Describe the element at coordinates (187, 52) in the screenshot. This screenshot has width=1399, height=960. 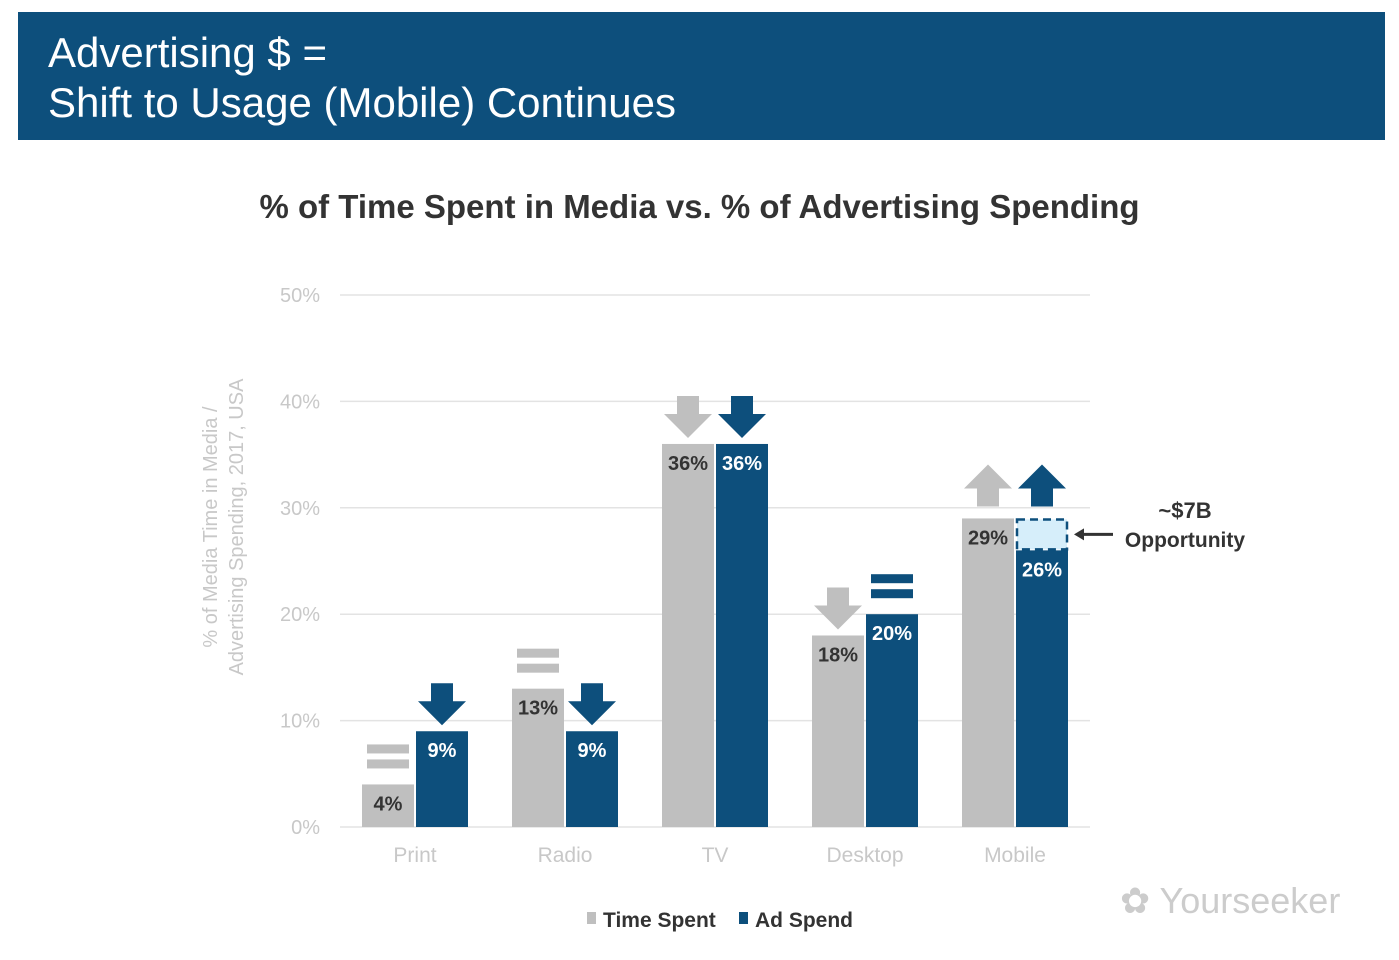
I see `title-line-1: Advertising $ =` at that location.